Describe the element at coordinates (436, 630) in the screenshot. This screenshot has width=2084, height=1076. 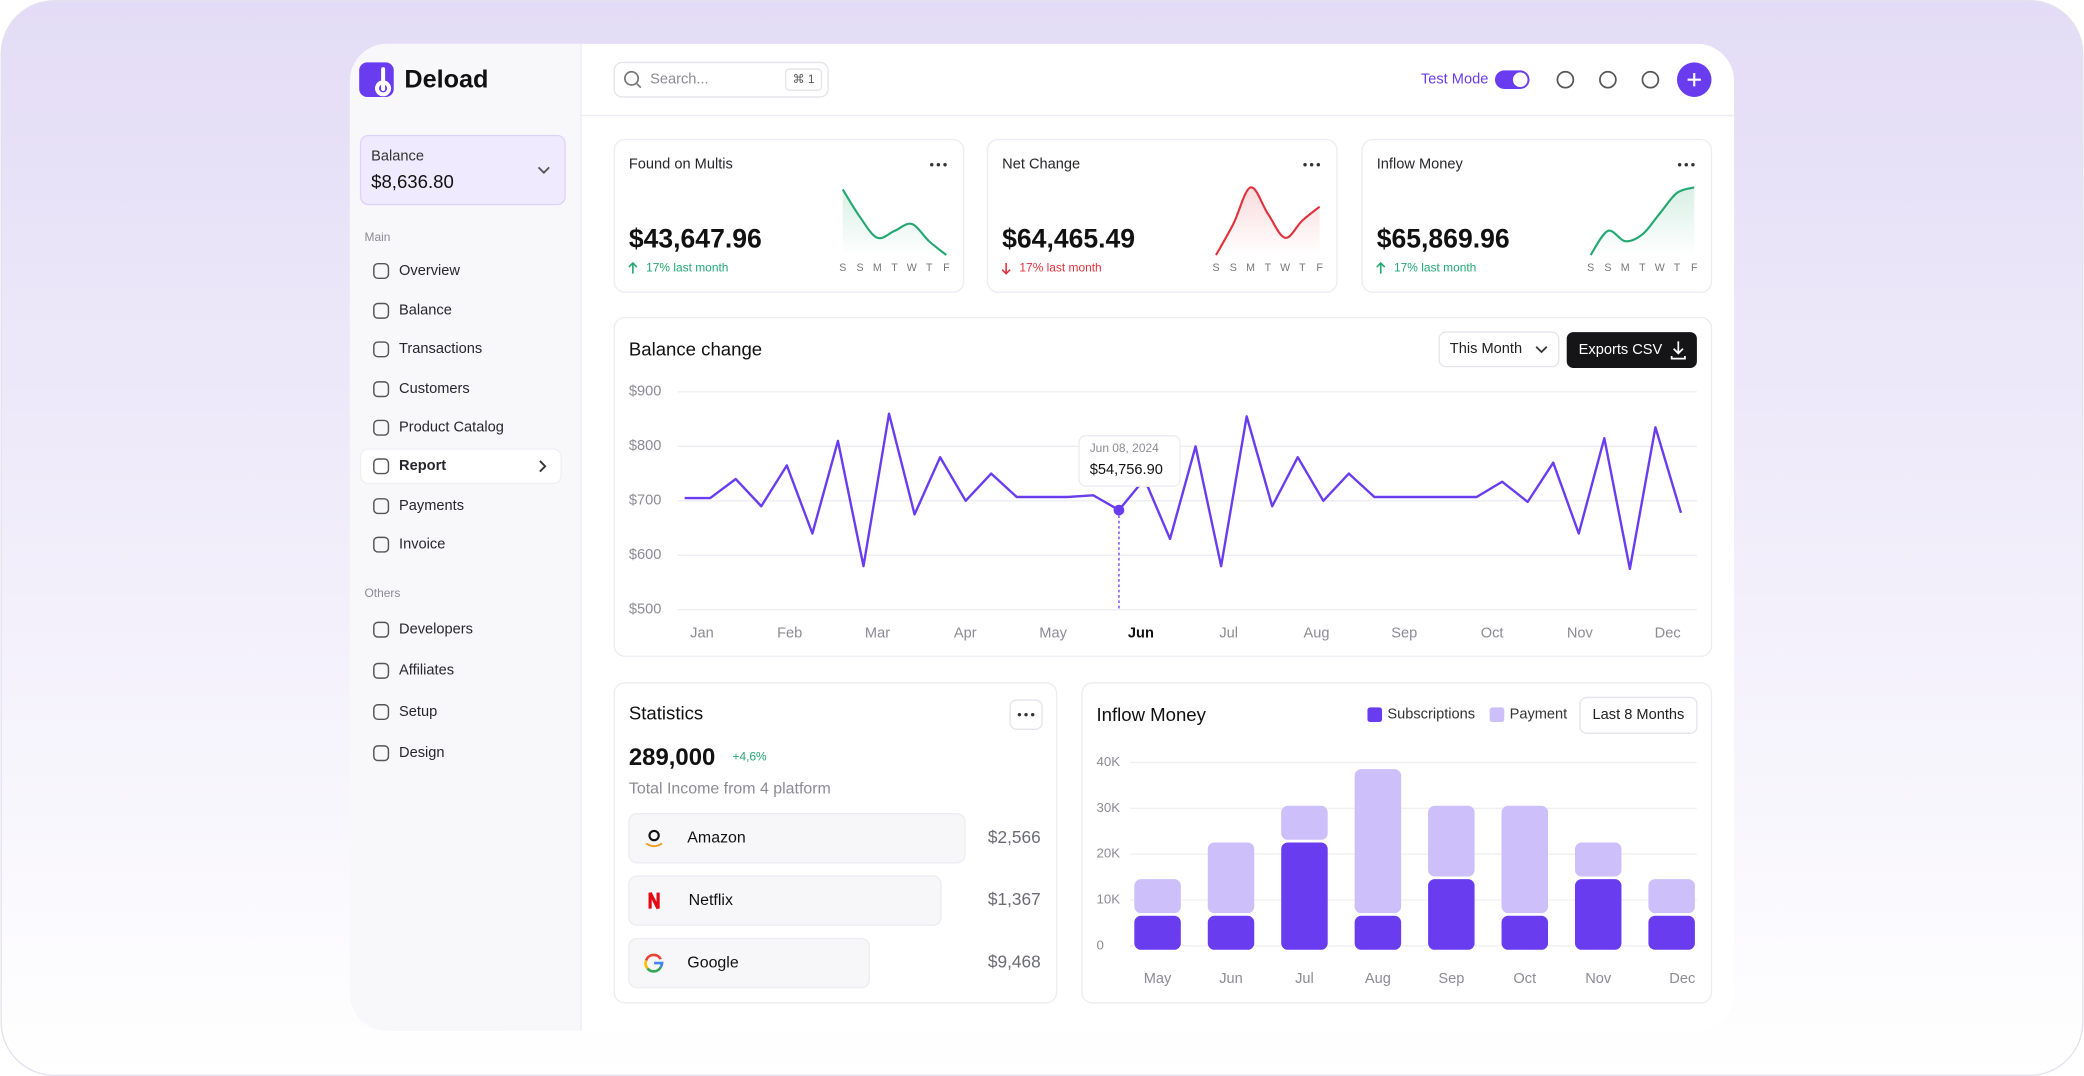
I see `nav-item: Developers` at that location.